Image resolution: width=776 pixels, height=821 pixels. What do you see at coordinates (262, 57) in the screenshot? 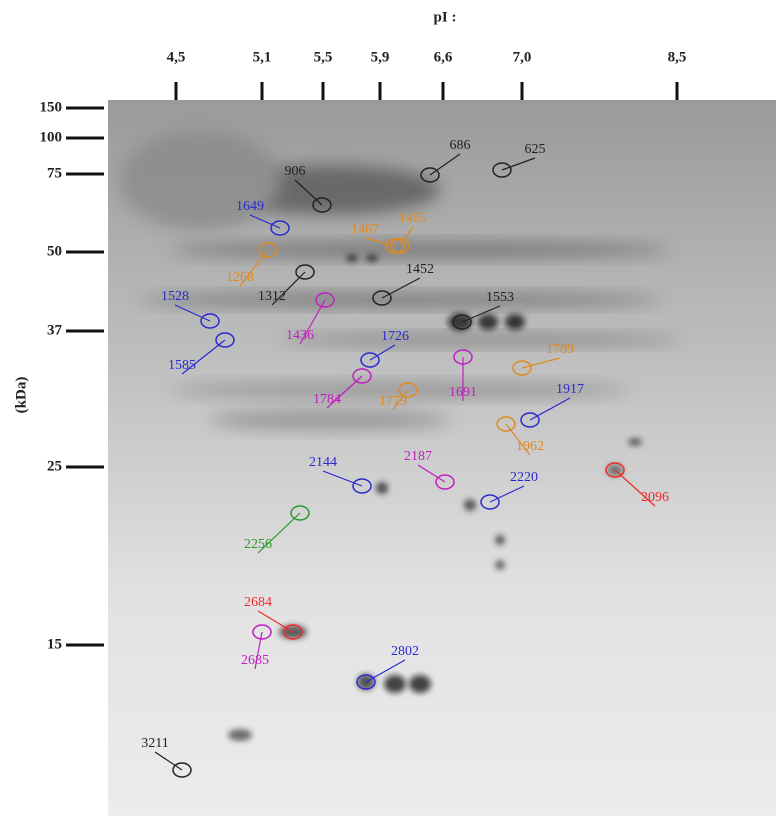
I see `pi-tick-label: 5,1` at bounding box center [262, 57].